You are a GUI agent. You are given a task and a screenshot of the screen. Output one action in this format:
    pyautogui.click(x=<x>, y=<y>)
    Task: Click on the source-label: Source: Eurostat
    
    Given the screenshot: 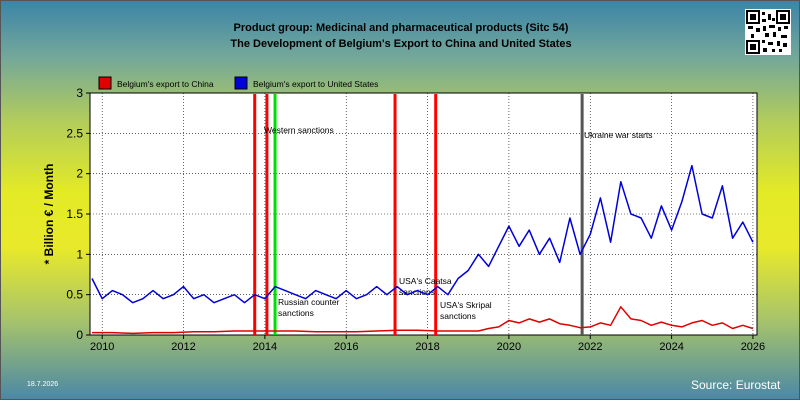 What is the action you would take?
    pyautogui.click(x=736, y=385)
    